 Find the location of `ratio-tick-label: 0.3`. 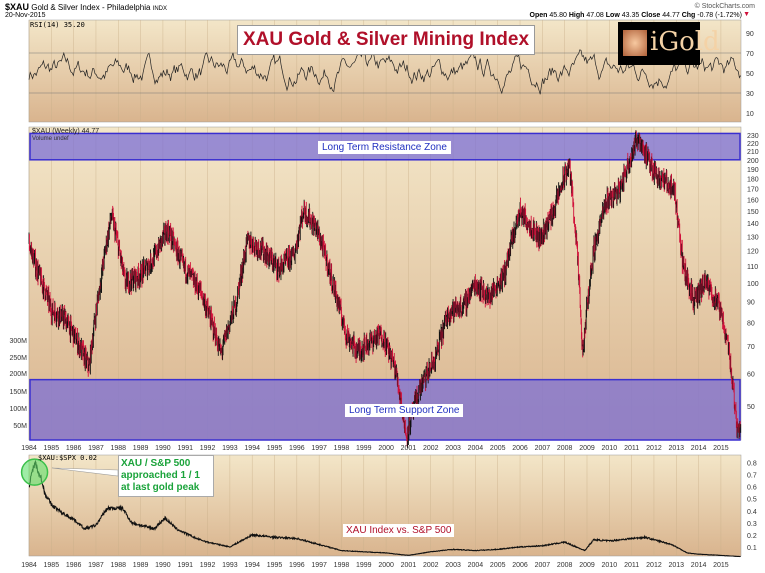

ratio-tick-label: 0.3 is located at coordinates (752, 524).